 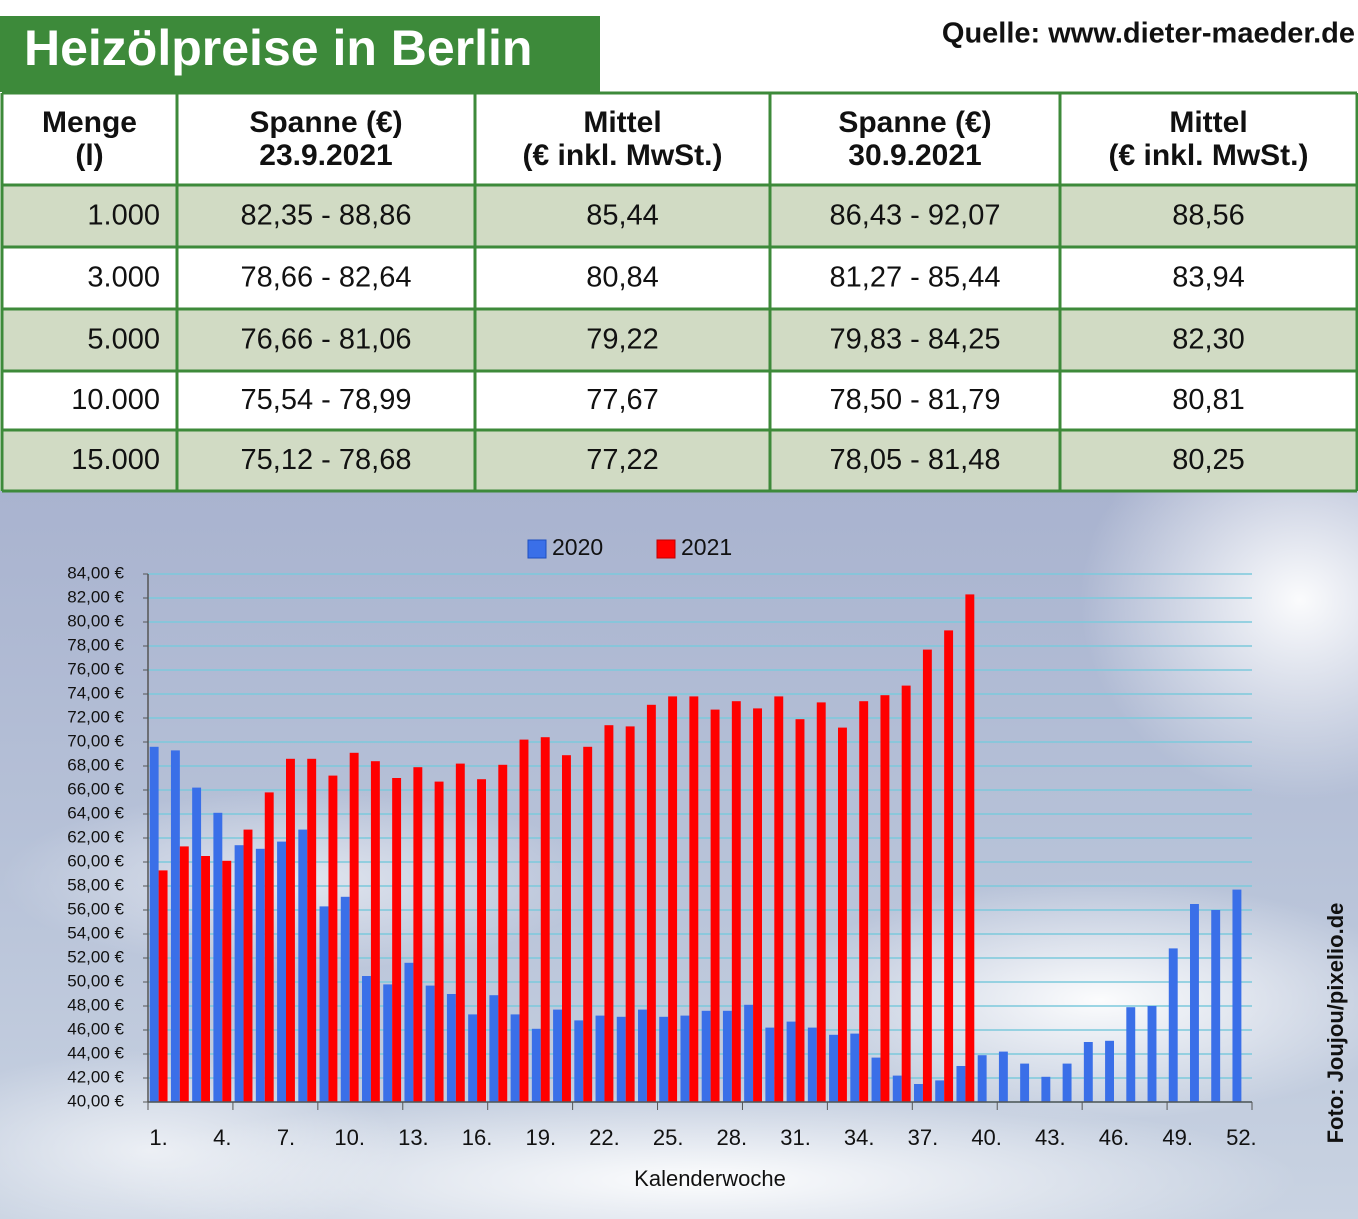 I want to click on y-tick-label: 58,00 €, so click(x=95, y=884).